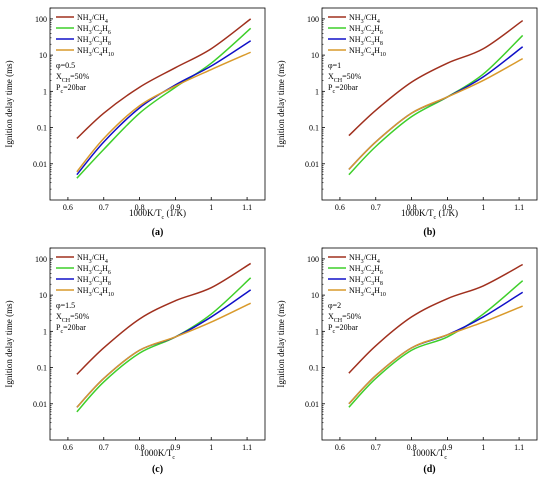 This screenshot has height=477, width=550. What do you see at coordinates (334, 65) in the screenshot?
I see `condition-annotation: φ=1` at bounding box center [334, 65].